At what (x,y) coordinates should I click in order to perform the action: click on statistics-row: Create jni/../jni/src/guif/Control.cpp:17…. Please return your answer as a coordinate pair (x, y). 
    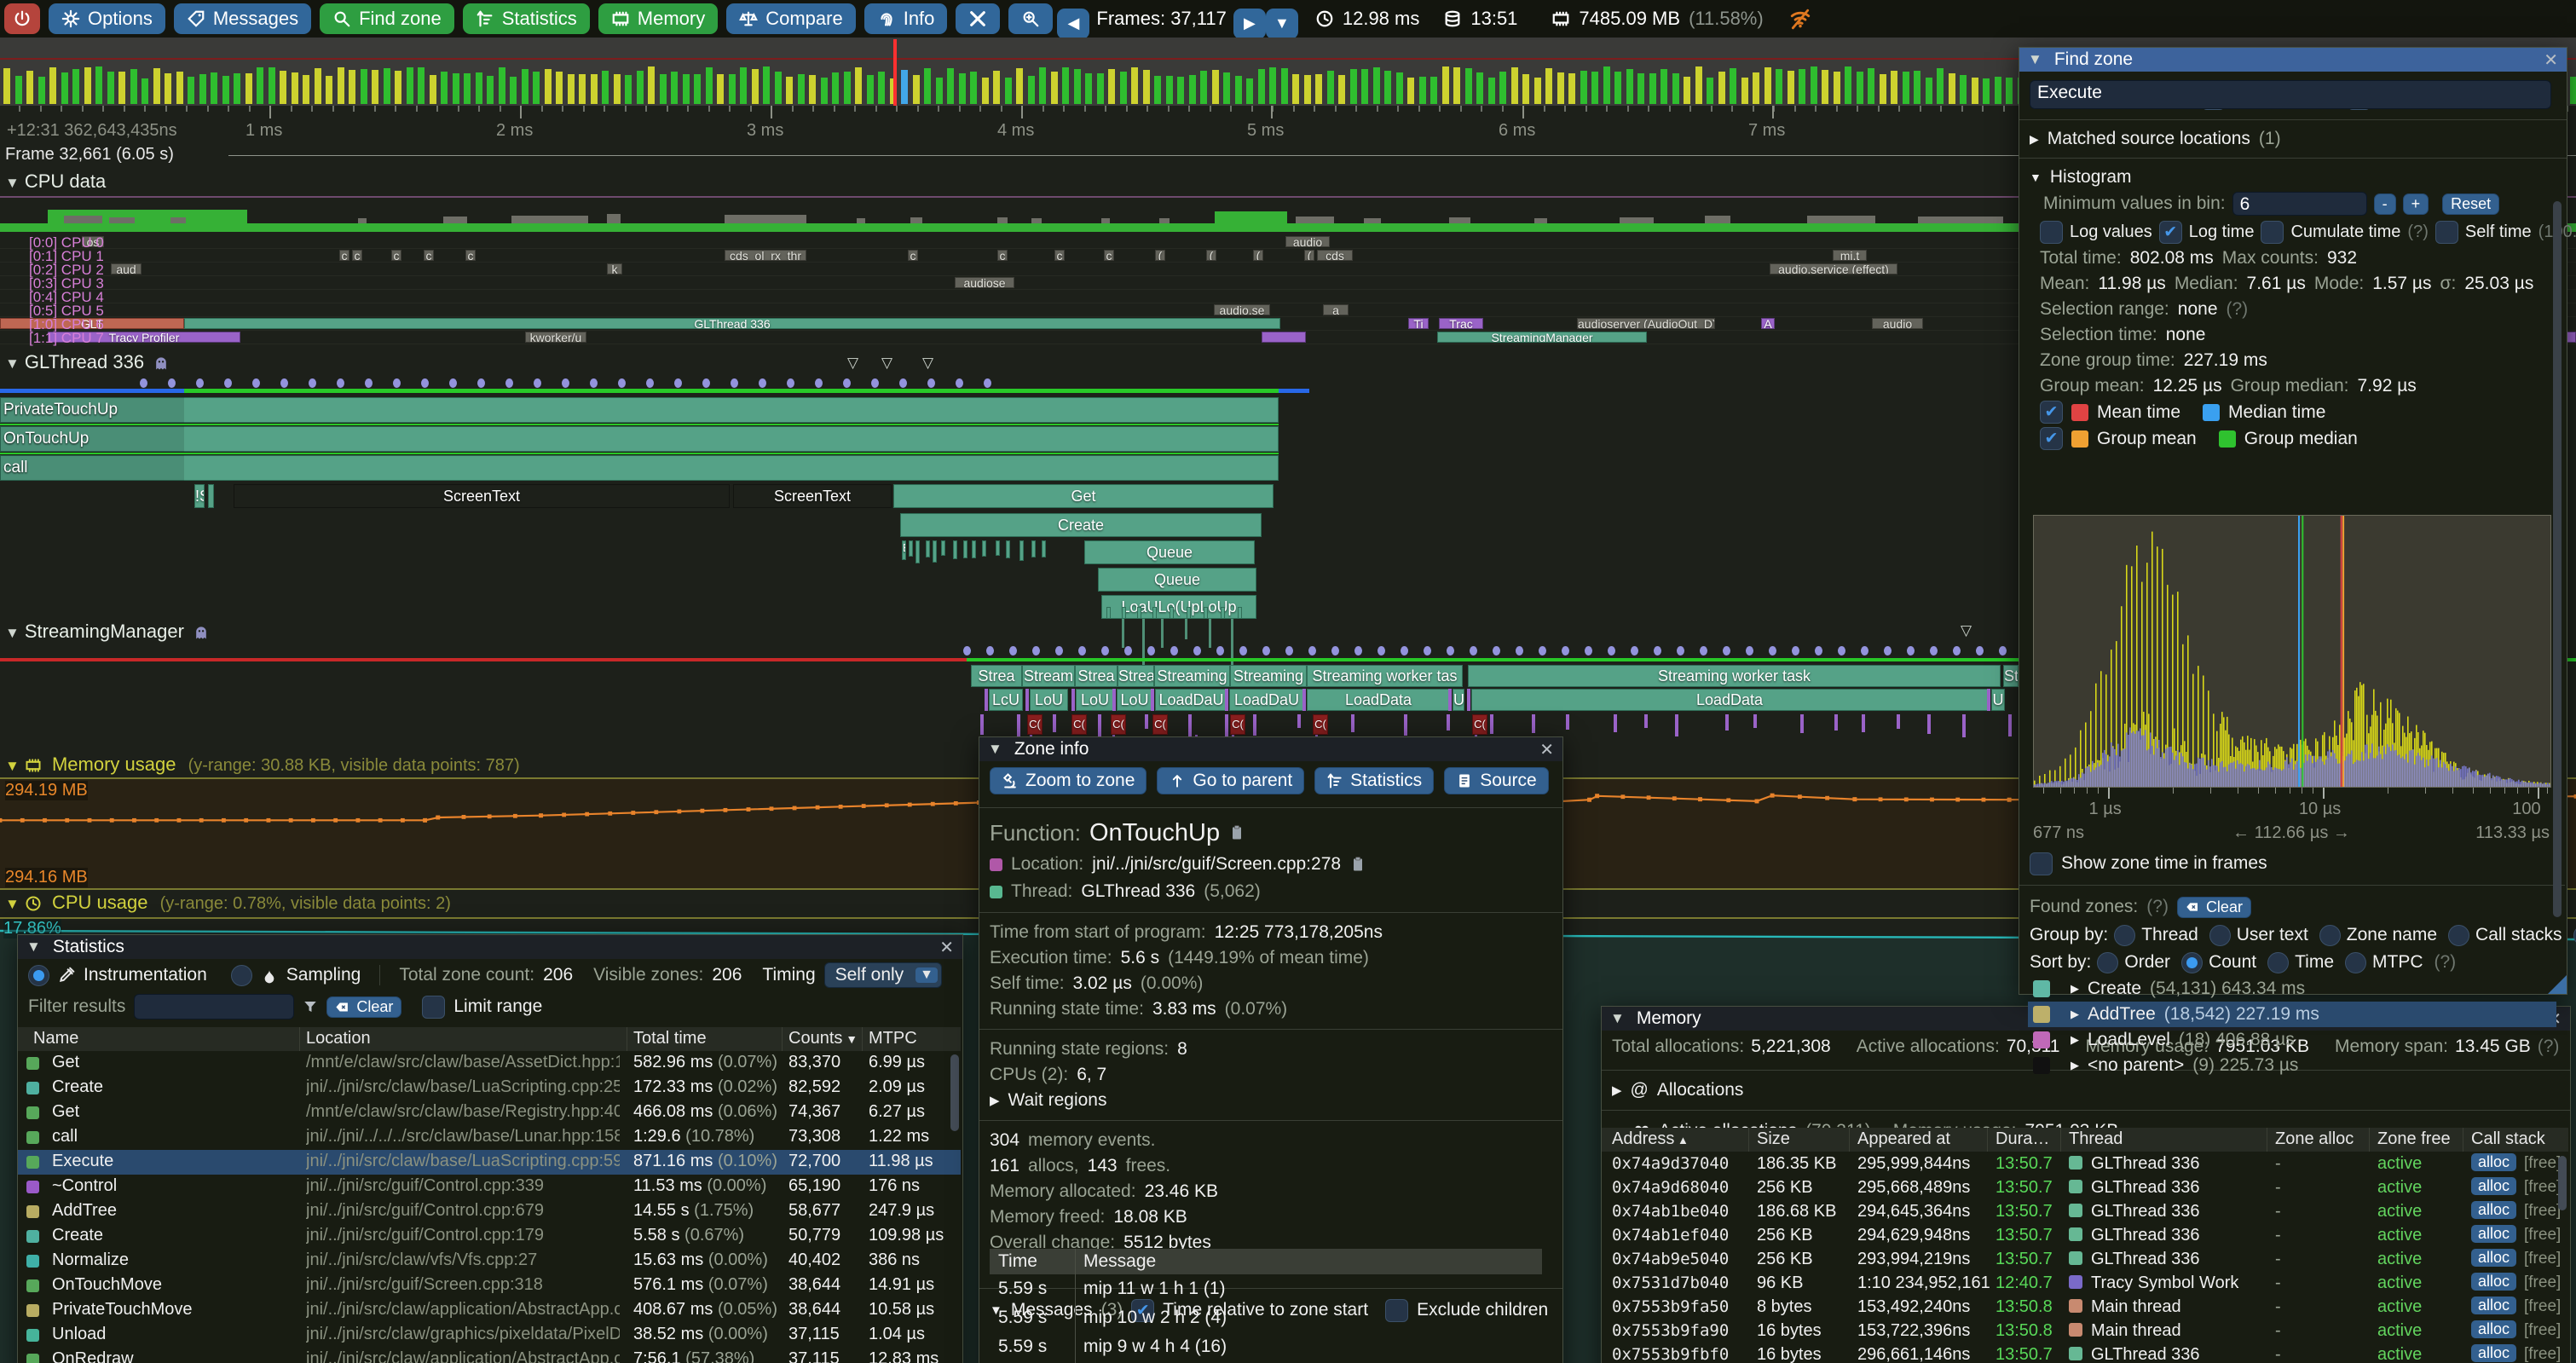
    Looking at the image, I should click on (489, 1236).